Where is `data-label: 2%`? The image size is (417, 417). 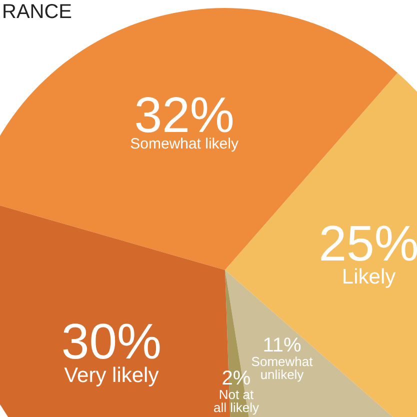
data-label: 2% is located at coordinates (236, 379).